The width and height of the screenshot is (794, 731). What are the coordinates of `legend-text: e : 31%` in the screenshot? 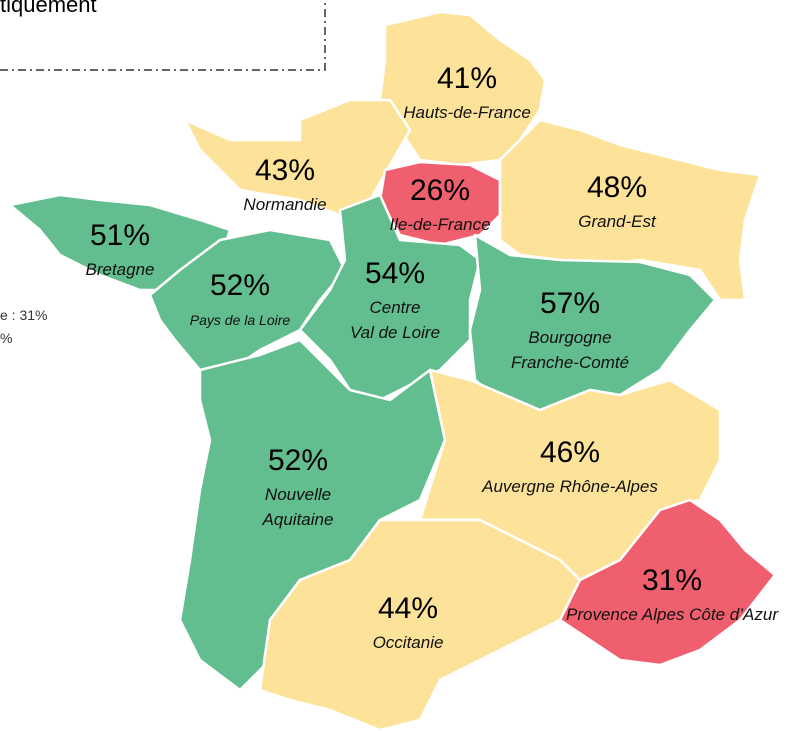 It's located at (23, 315).